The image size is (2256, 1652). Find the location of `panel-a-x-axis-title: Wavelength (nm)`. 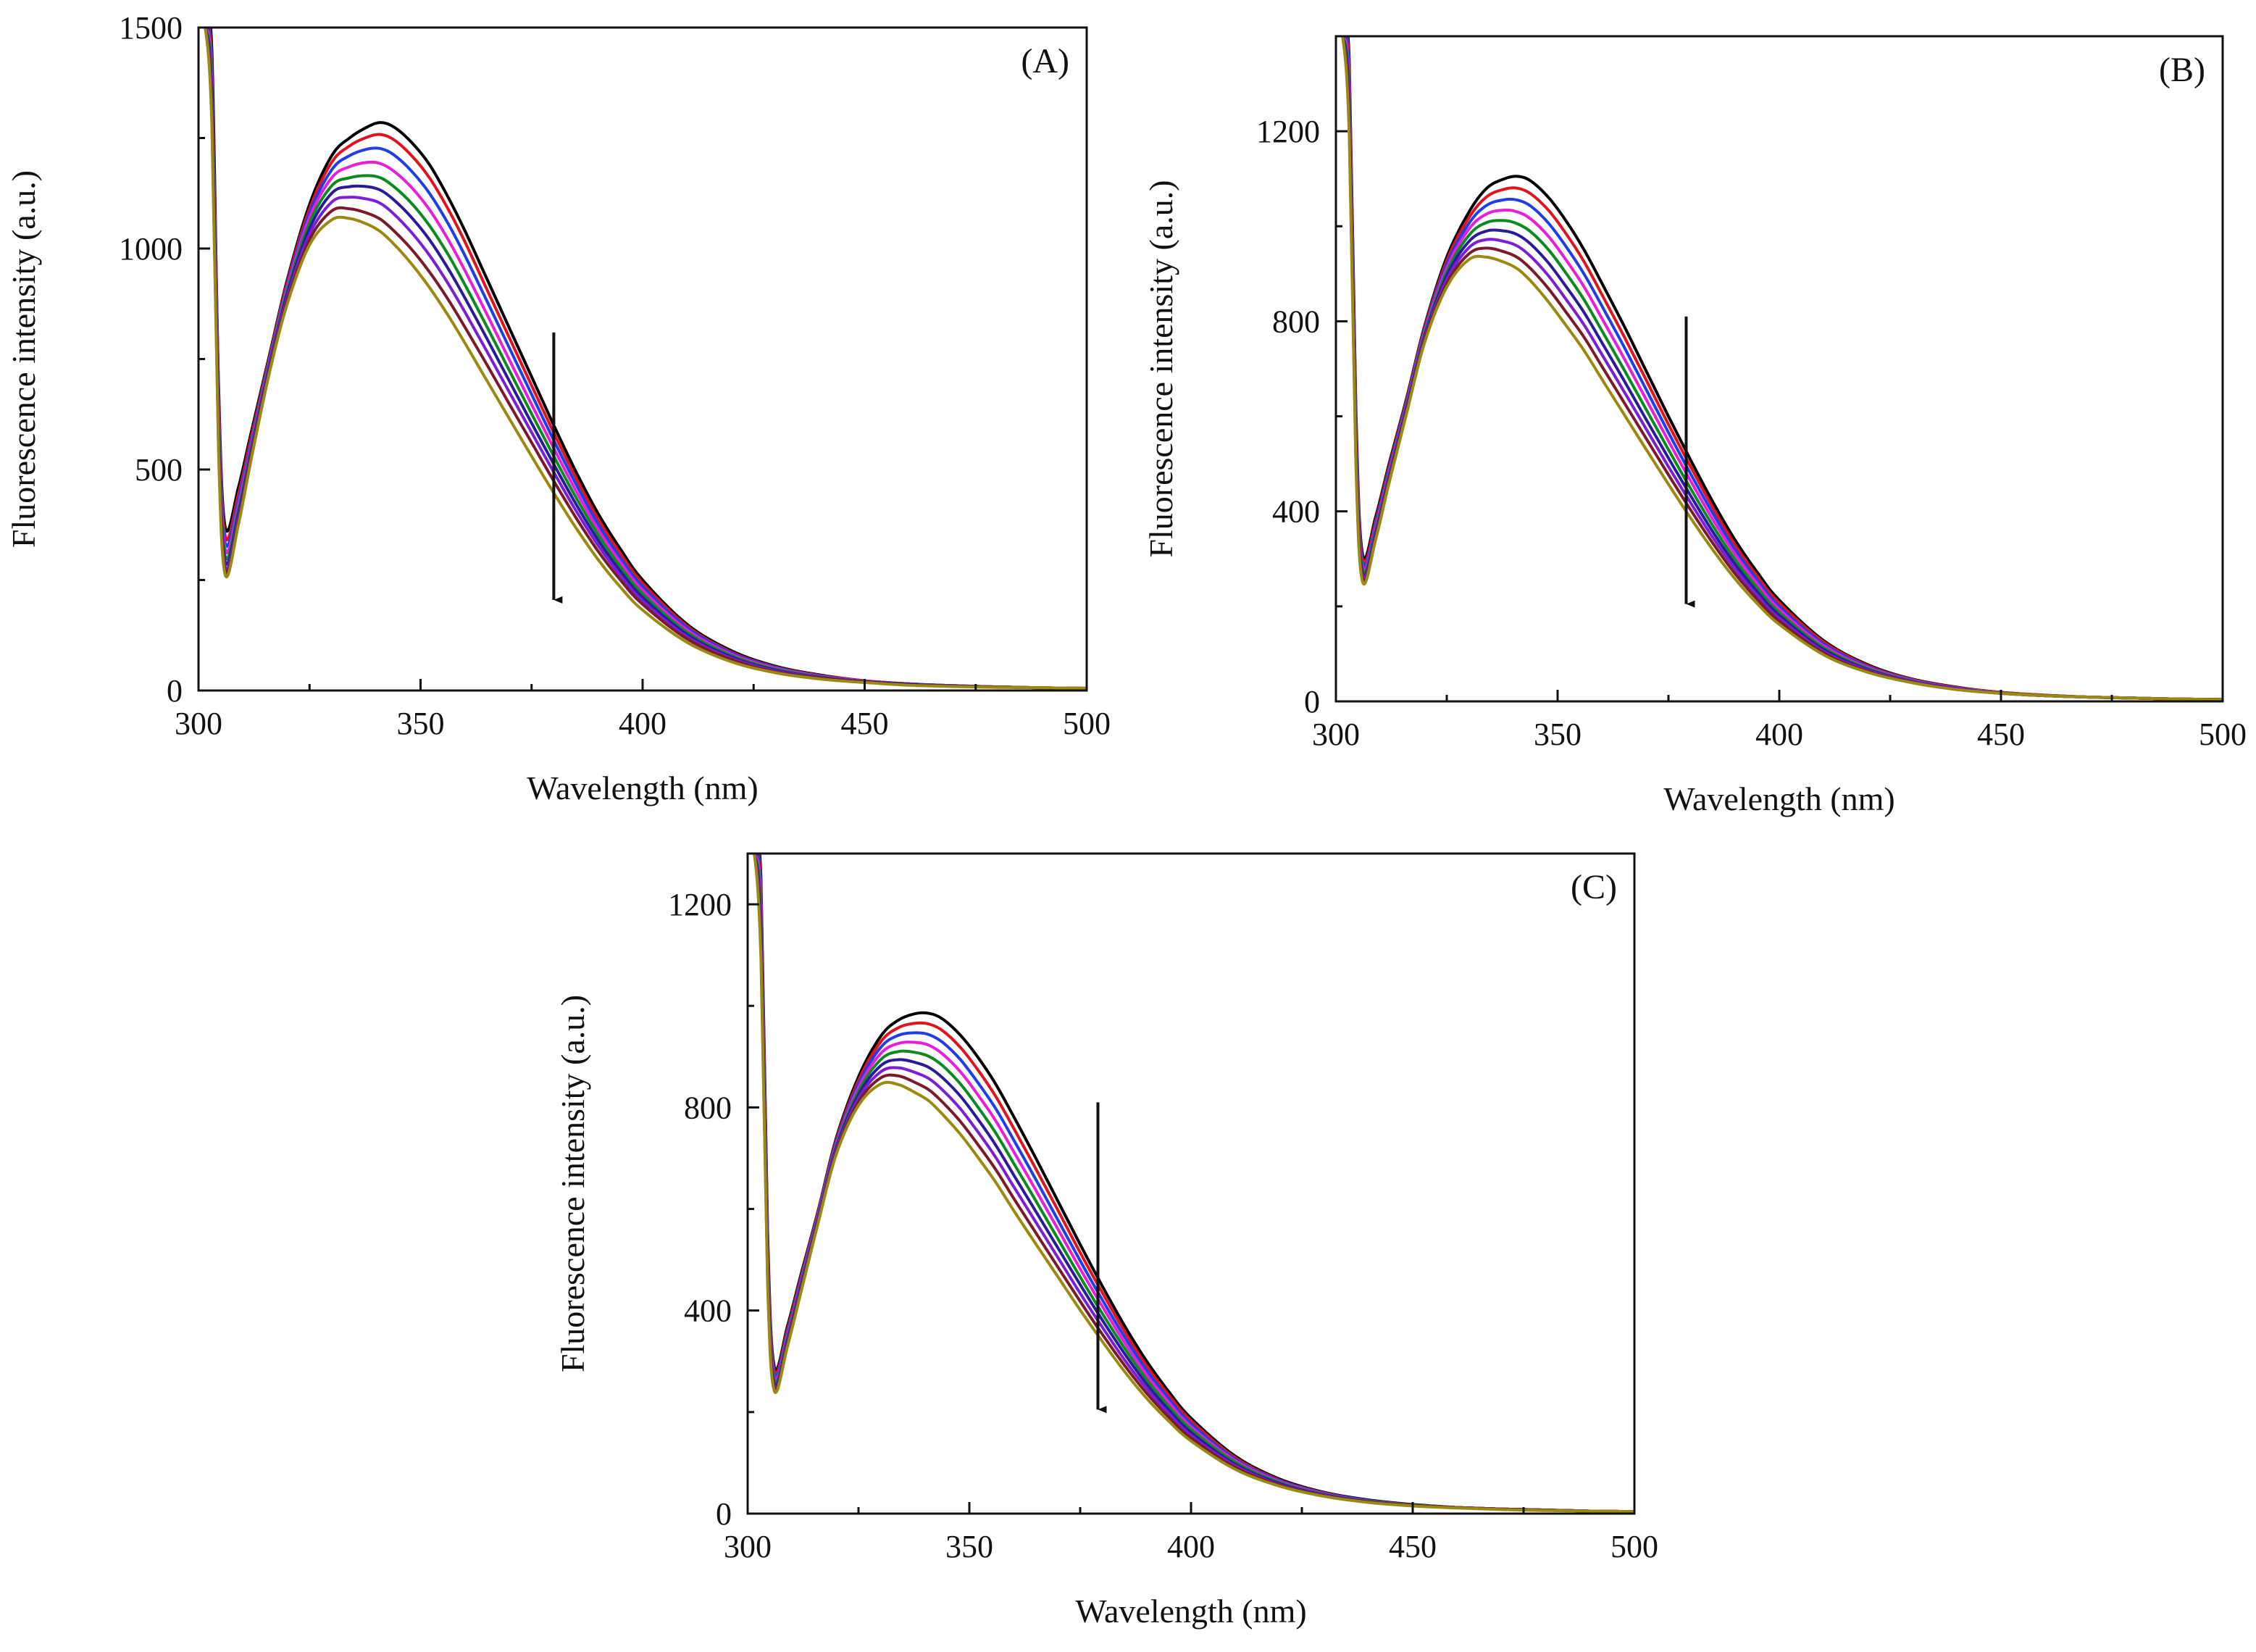

panel-a-x-axis-title: Wavelength (nm) is located at coordinates (642, 788).